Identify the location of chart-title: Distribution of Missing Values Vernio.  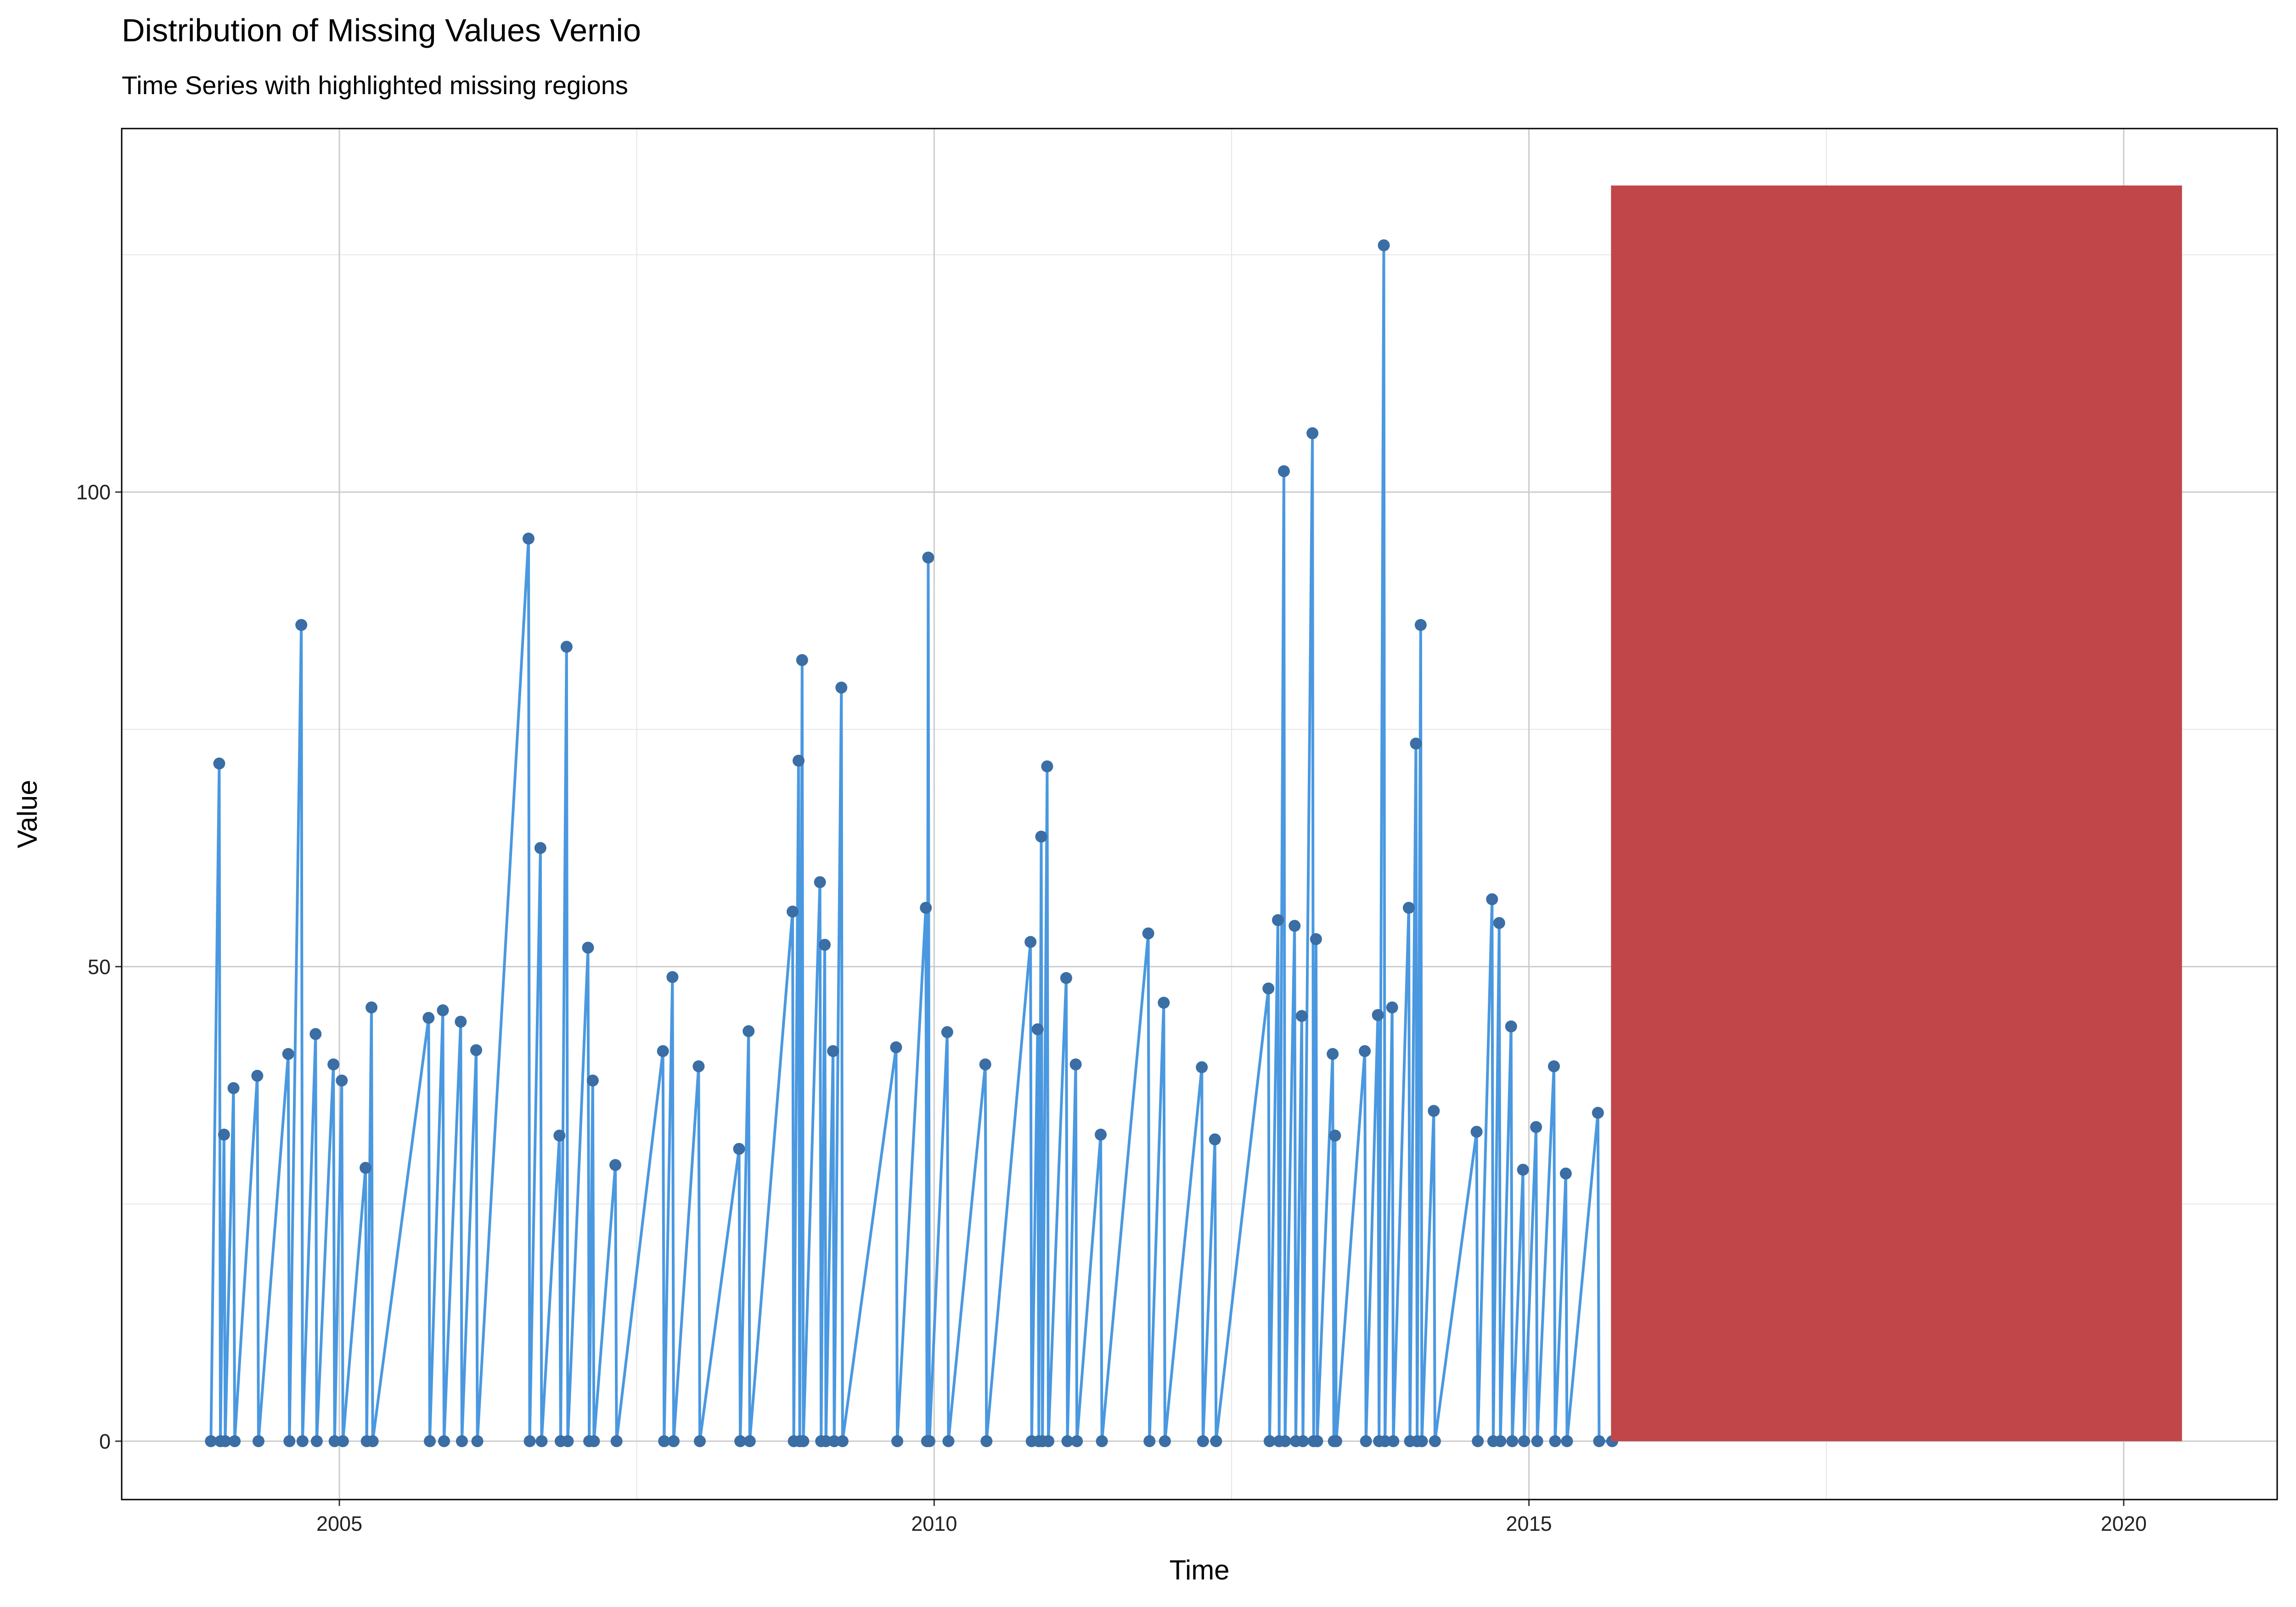
(382, 30).